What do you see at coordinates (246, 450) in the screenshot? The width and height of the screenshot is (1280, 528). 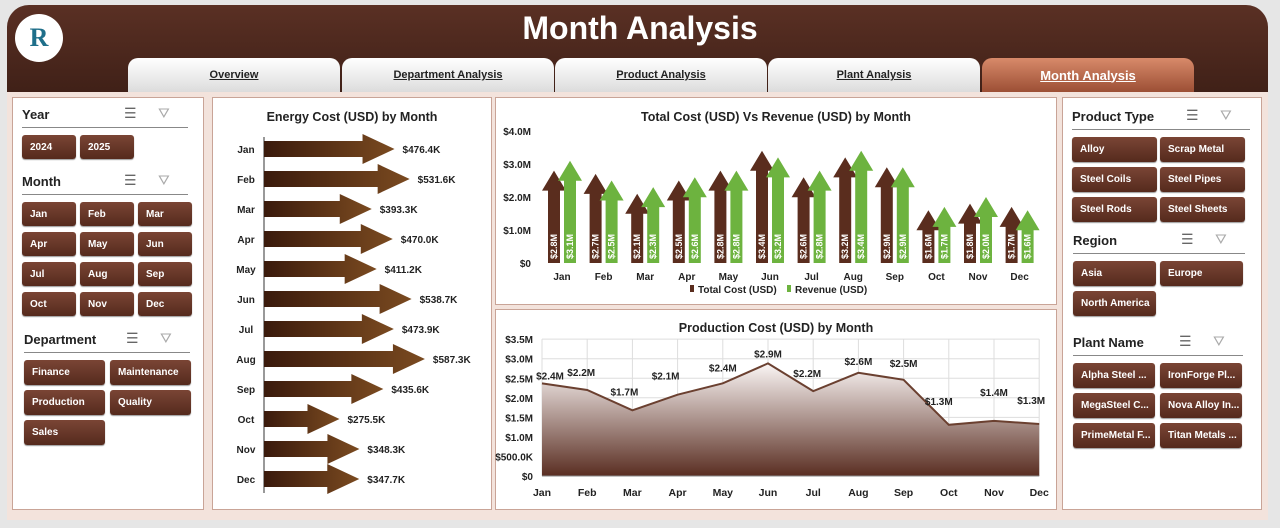 I see `category-label: Nov` at bounding box center [246, 450].